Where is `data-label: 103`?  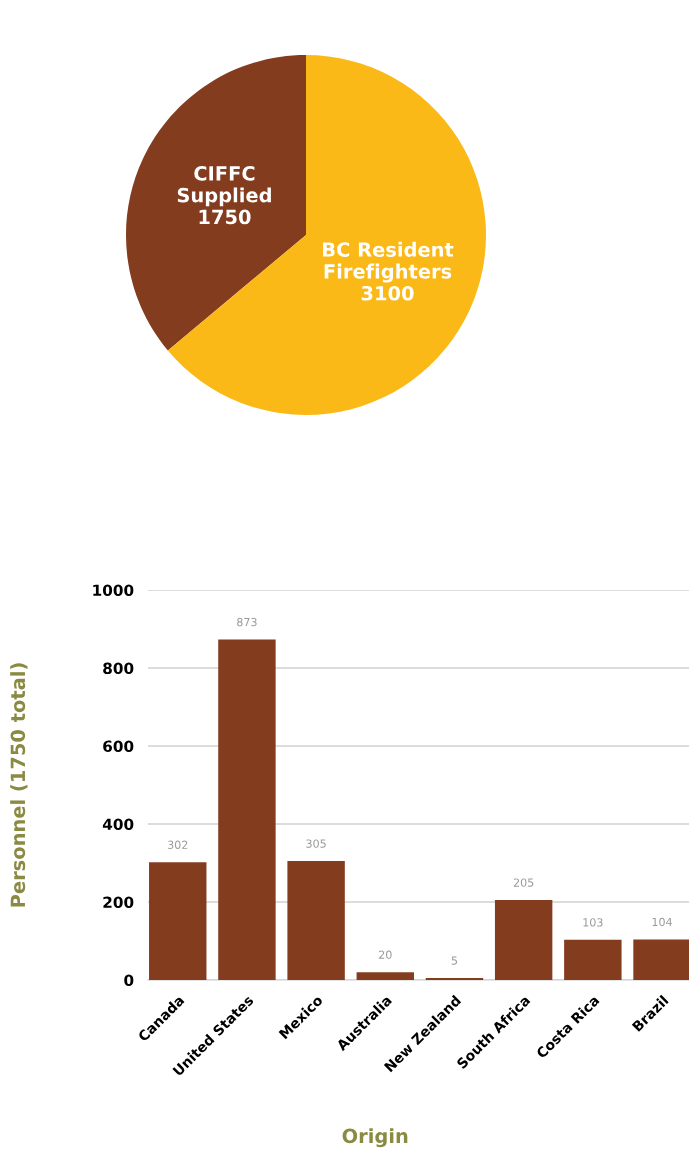 data-label: 103 is located at coordinates (593, 922).